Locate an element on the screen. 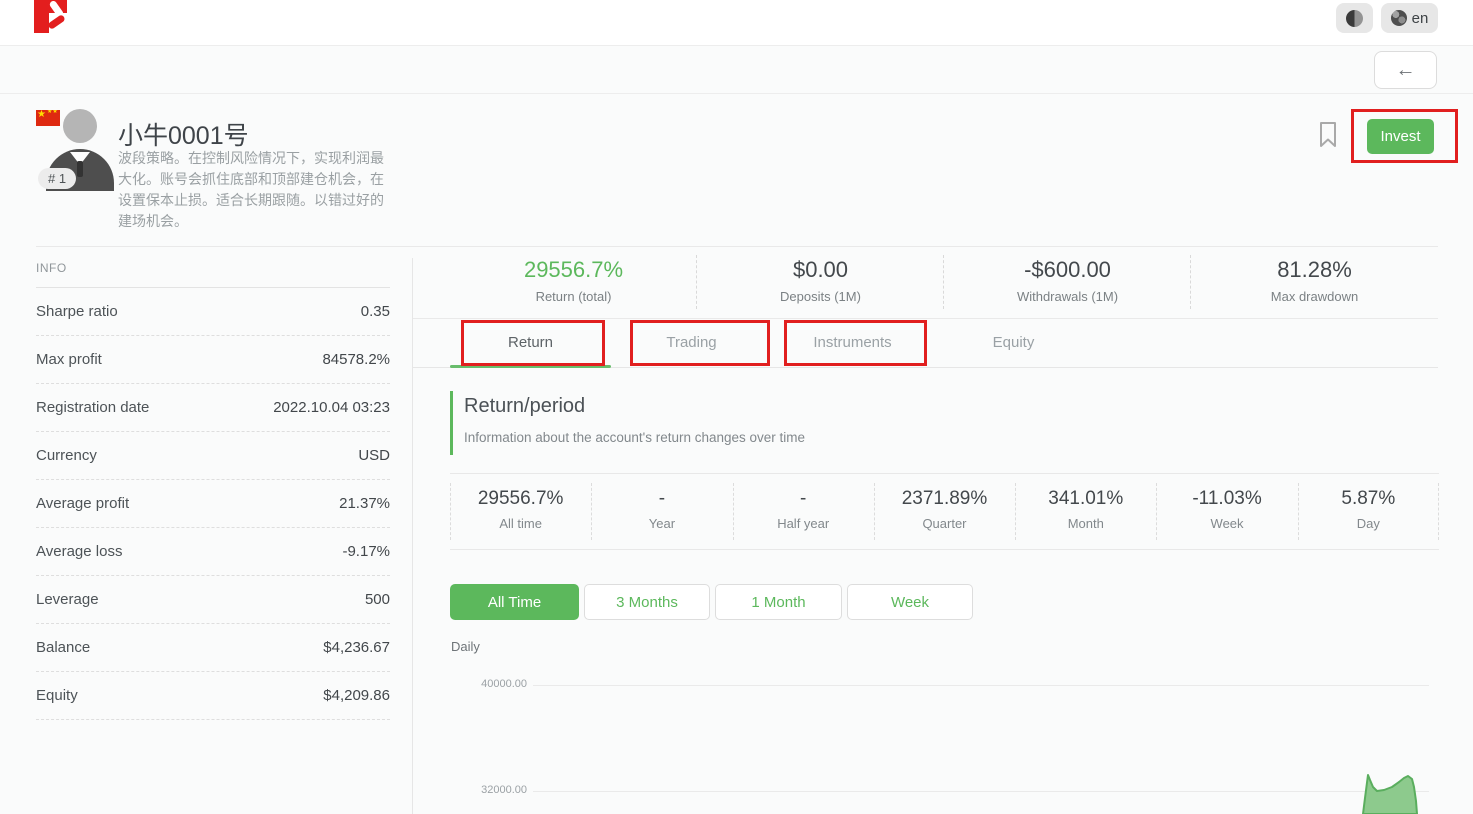 This screenshot has width=1473, height=814. y-axis-tick-40000: 40000.00 is located at coordinates (504, 684).